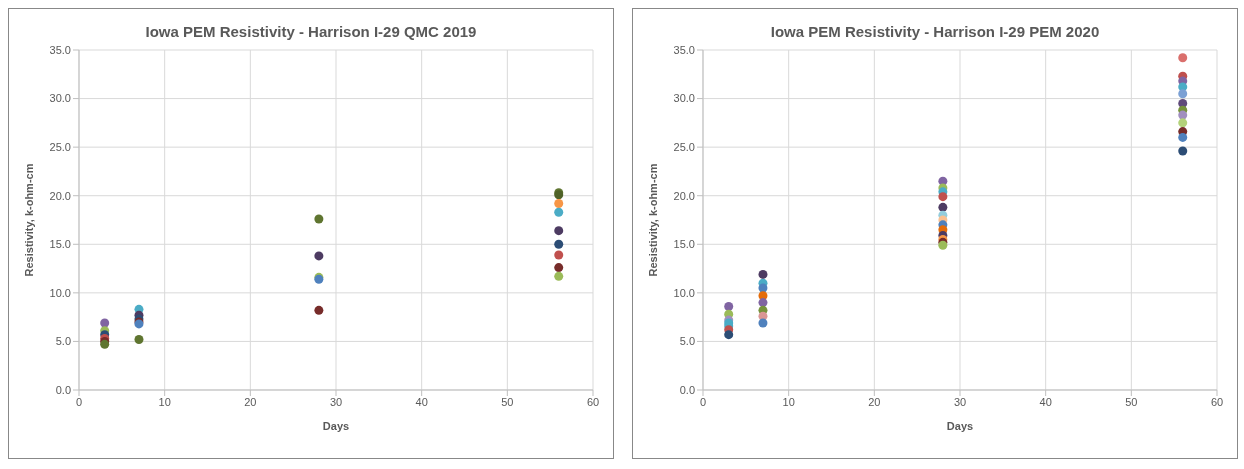 The height and width of the screenshot is (469, 1244). What do you see at coordinates (311, 31) in the screenshot?
I see `chart-title: Iowa PEM Resistivity - Harrison I-29 QMC 2019` at bounding box center [311, 31].